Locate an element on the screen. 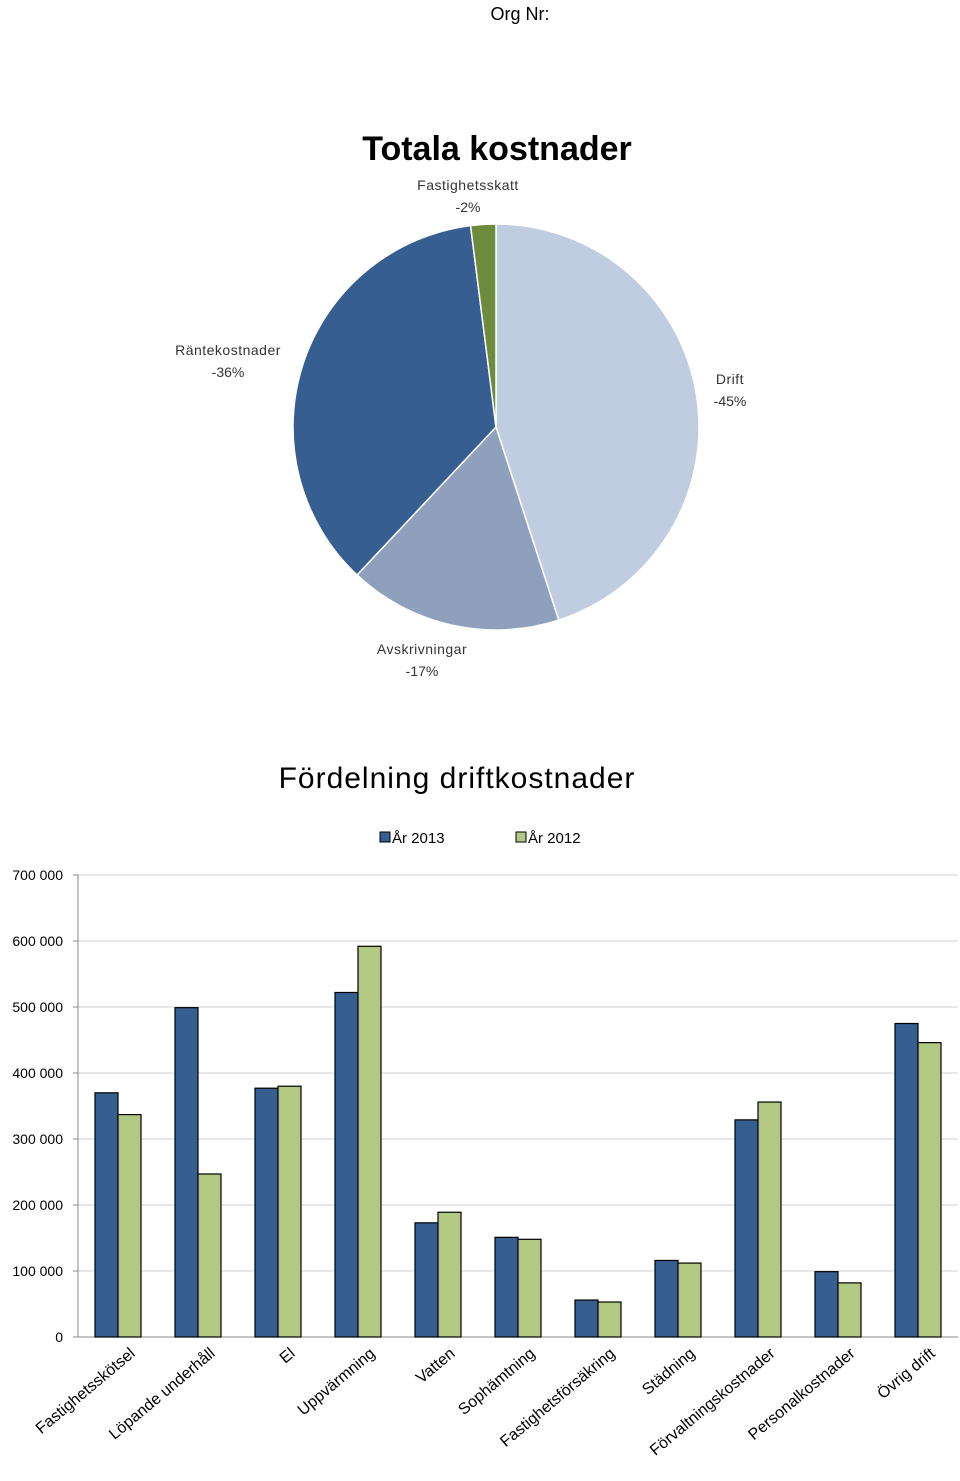 This screenshot has height=1481, width=960. pie-value-4: -2% is located at coordinates (468, 207).